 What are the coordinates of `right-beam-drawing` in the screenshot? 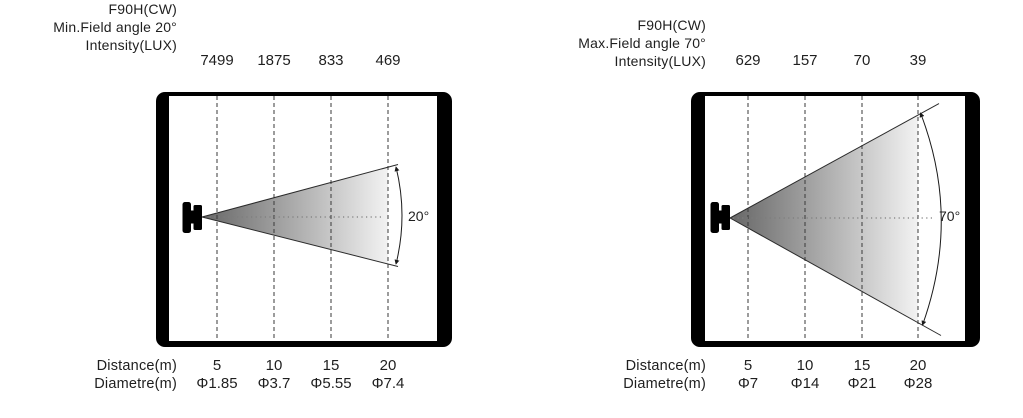 It's located at (826, 218).